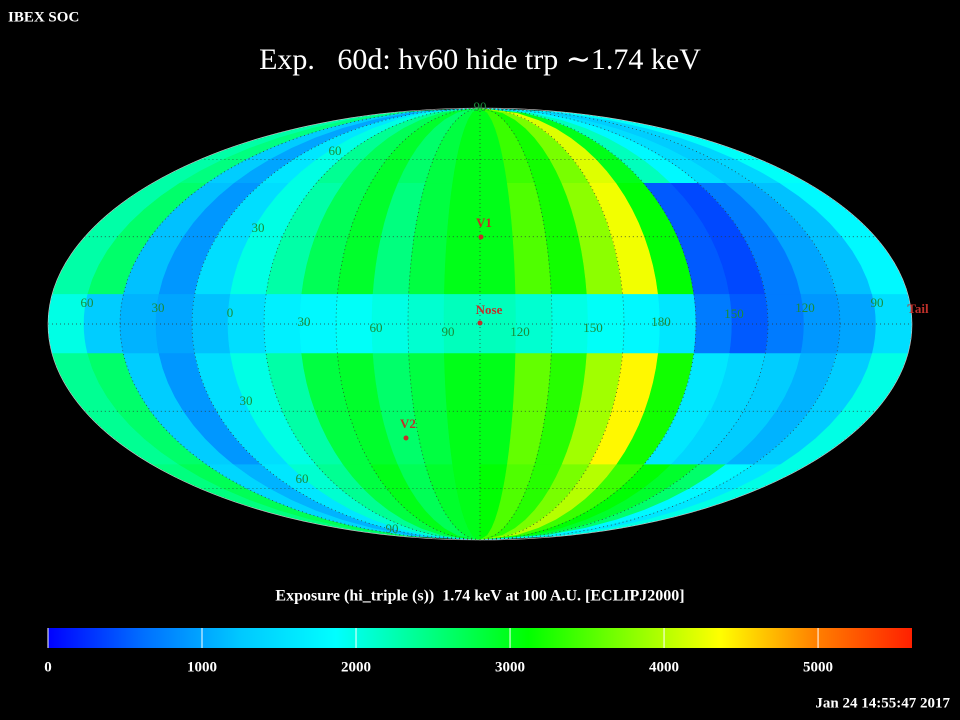 The image size is (960, 720). What do you see at coordinates (661, 321) in the screenshot?
I see `lon-label: 180` at bounding box center [661, 321].